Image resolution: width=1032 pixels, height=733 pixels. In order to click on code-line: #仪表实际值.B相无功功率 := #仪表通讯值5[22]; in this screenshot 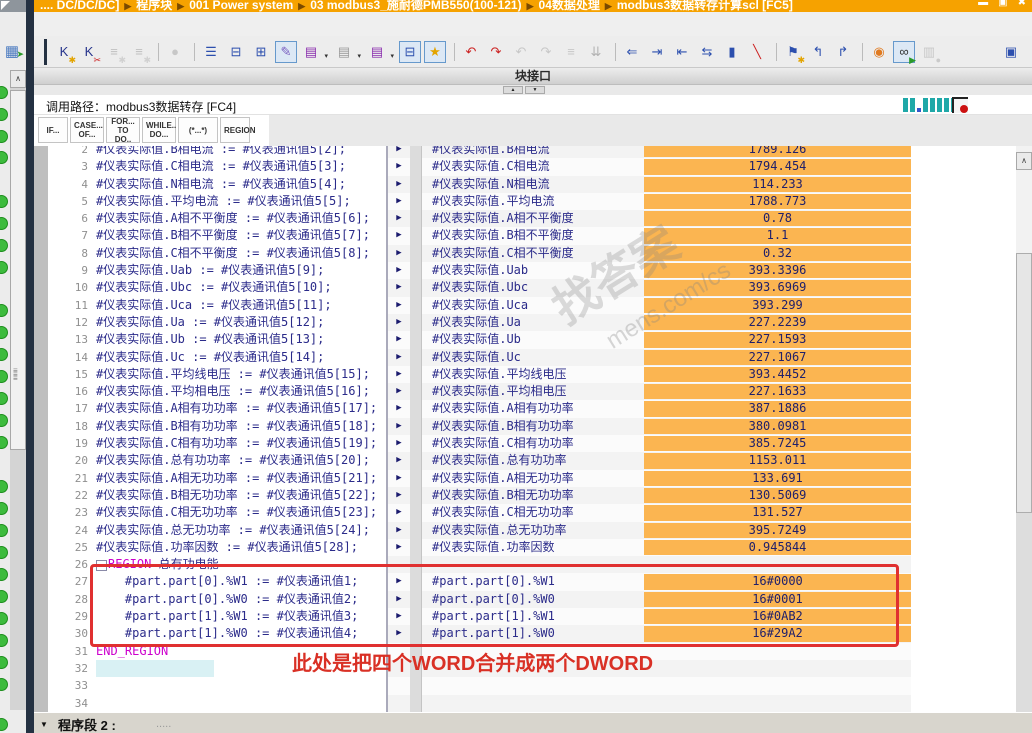, I will do `click(242, 495)`.